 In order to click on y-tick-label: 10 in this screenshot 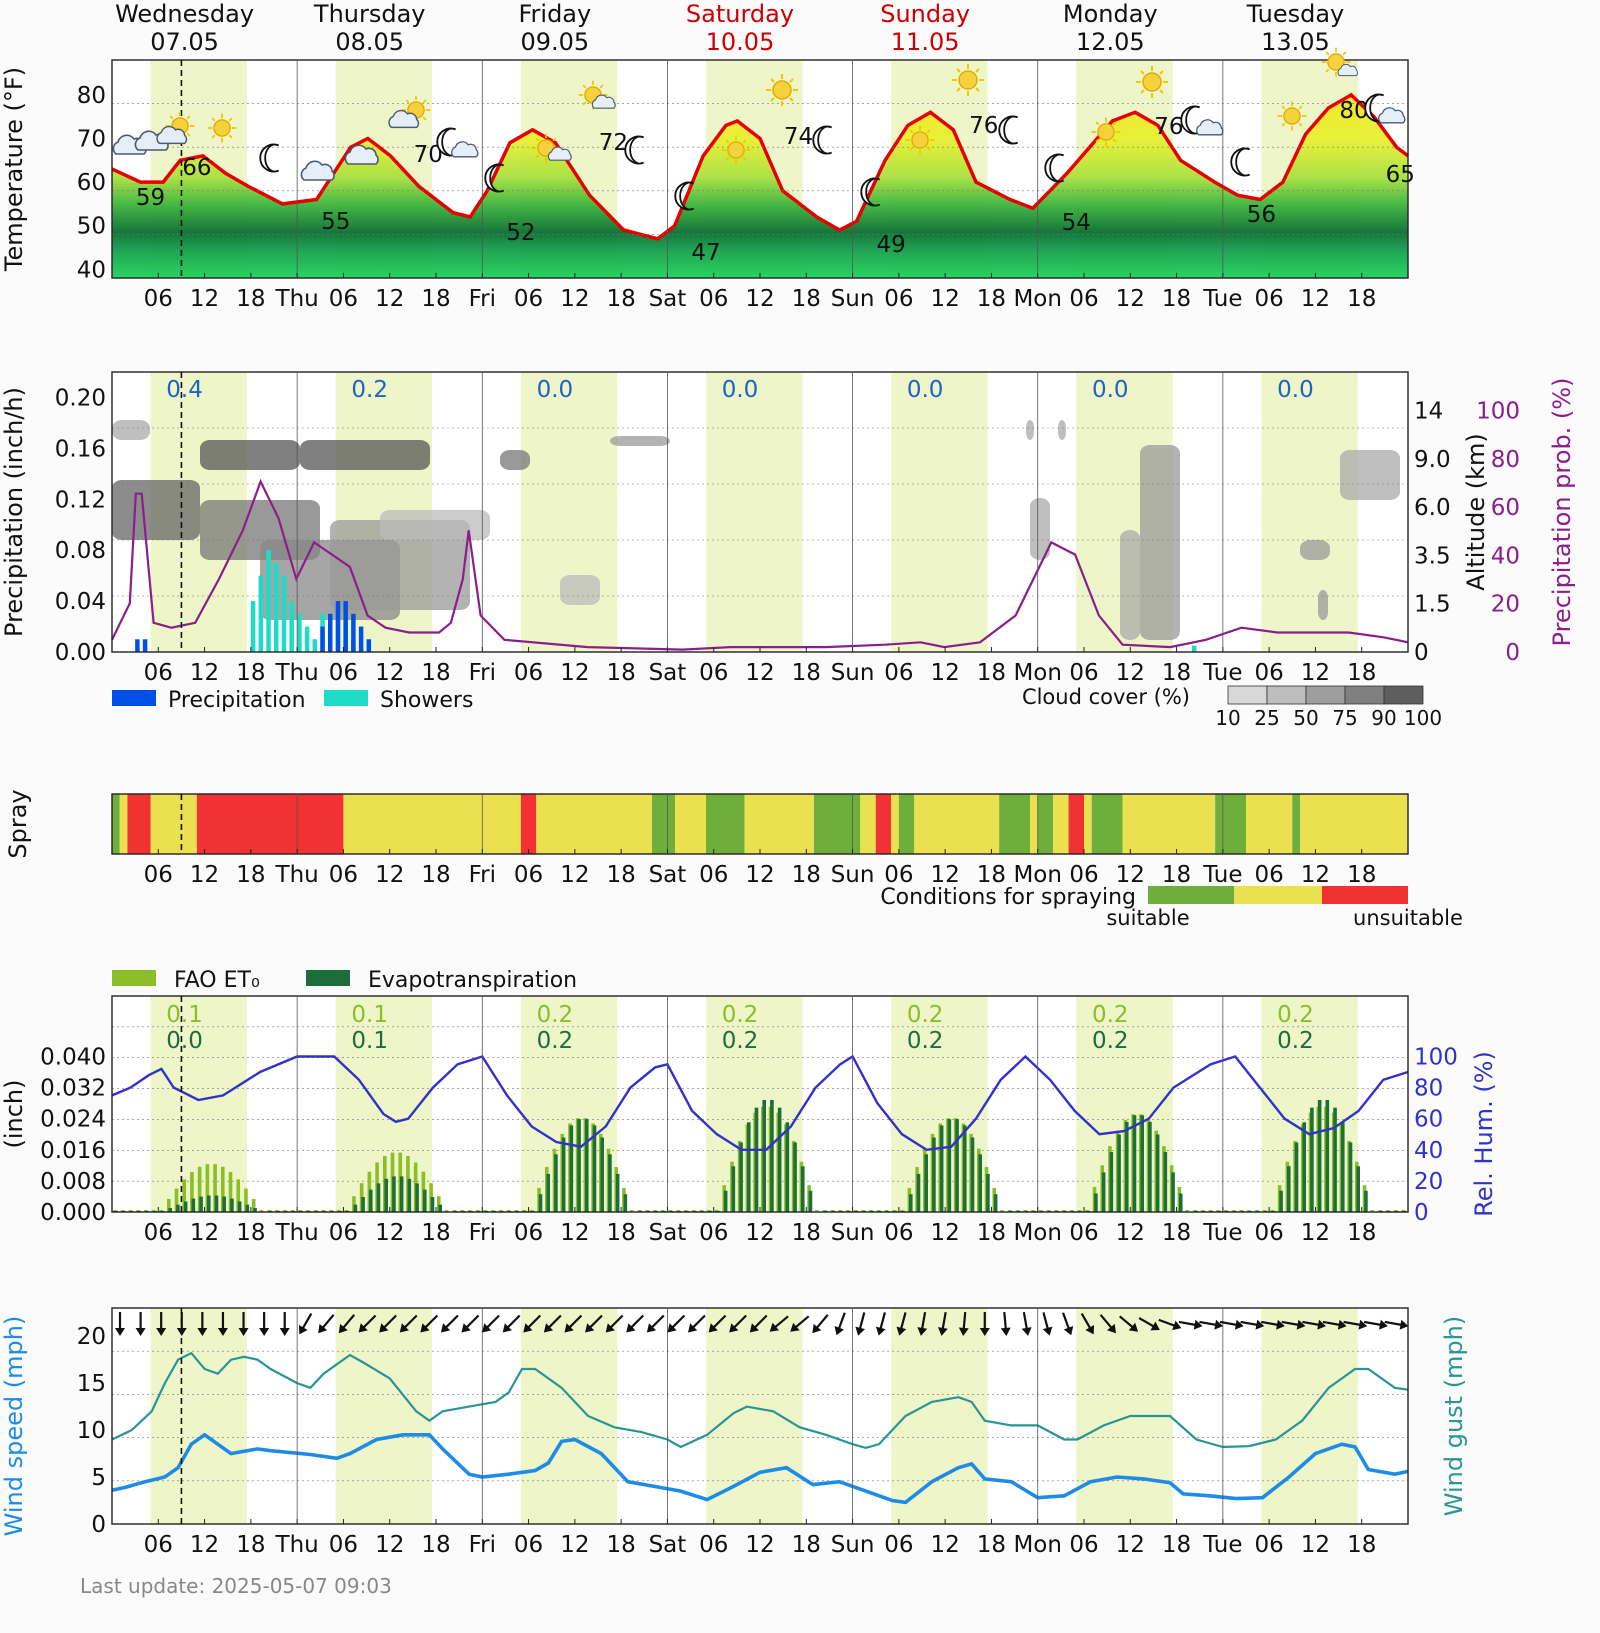, I will do `click(91, 1431)`.